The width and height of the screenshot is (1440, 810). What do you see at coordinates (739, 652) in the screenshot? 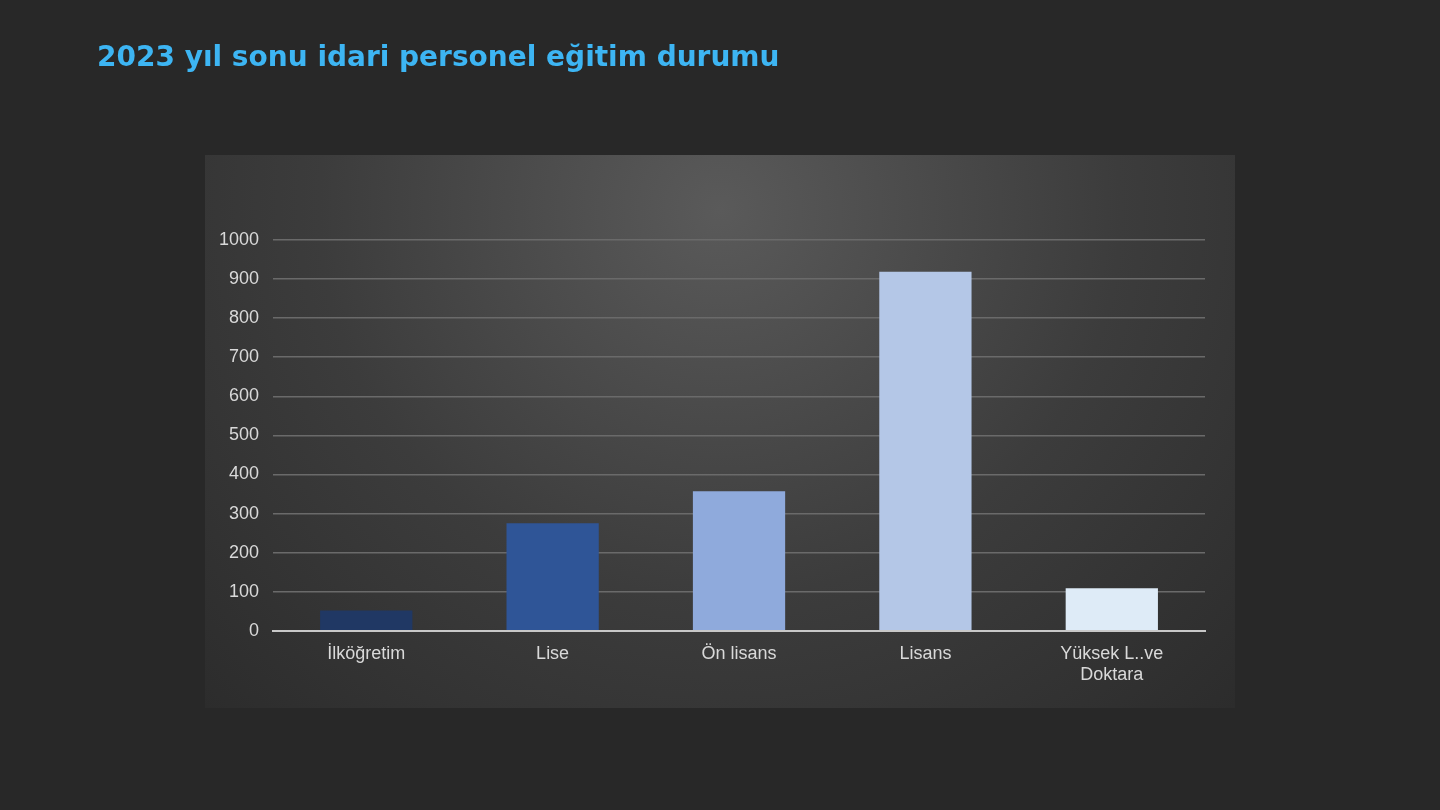
I see `x-tick-label: Ön lisans` at bounding box center [739, 652].